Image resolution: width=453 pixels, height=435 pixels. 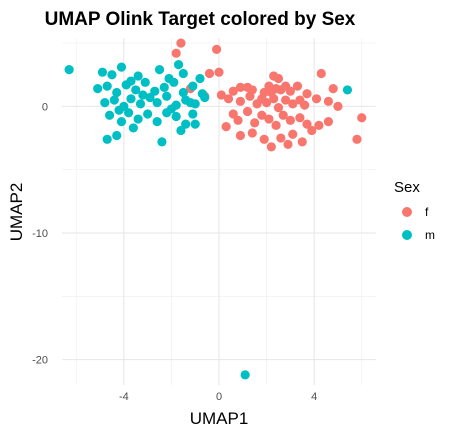 I want to click on x-axis-title: UMAP1, so click(x=219, y=418).